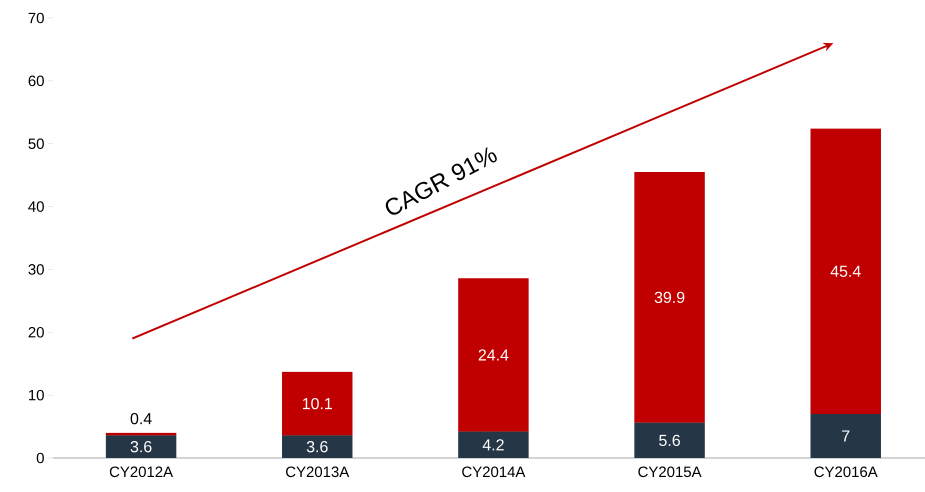  What do you see at coordinates (40, 458) in the screenshot?
I see `y-tick-label: 0` at bounding box center [40, 458].